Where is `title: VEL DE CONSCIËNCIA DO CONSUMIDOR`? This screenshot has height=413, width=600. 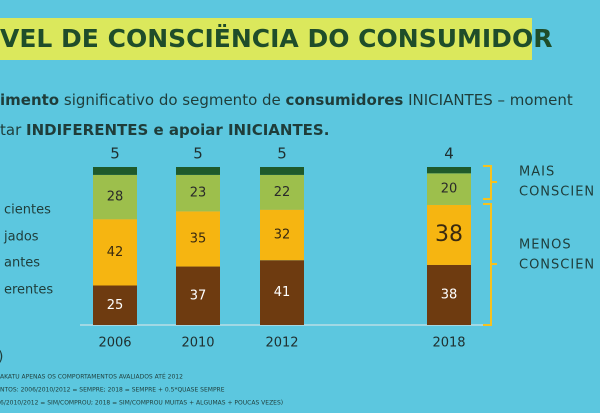 title: VEL DE CONSCIËNCIA DO CONSUMIDOR is located at coordinates (276, 38).